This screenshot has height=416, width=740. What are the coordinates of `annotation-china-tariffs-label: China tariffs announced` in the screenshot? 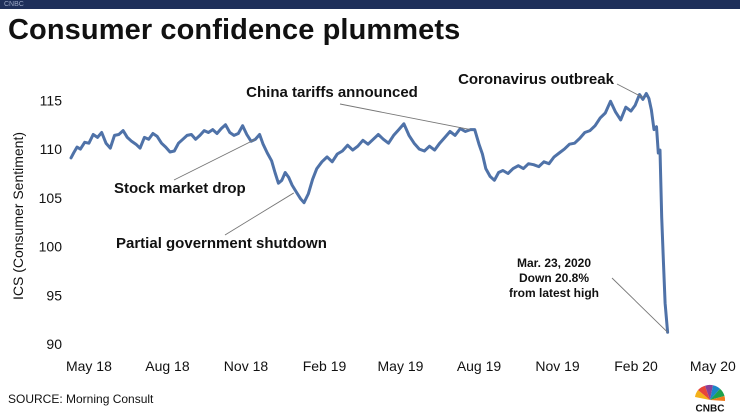 It's located at (332, 92).